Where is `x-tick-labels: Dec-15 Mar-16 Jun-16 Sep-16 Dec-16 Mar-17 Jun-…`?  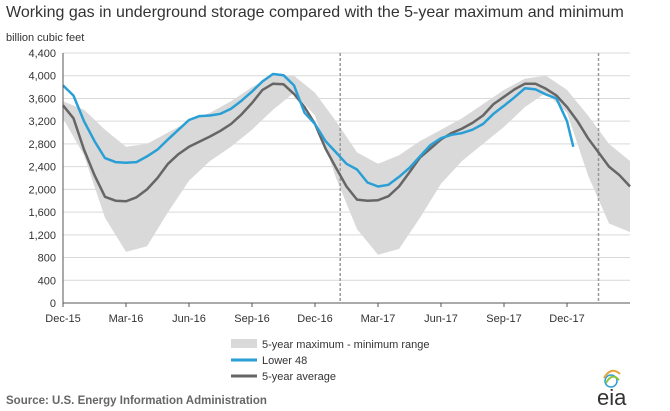
x-tick-labels: Dec-15 Mar-16 Jun-16 Sep-16 Dec-16 Mar-17 Jun-… is located at coordinates (314, 319).